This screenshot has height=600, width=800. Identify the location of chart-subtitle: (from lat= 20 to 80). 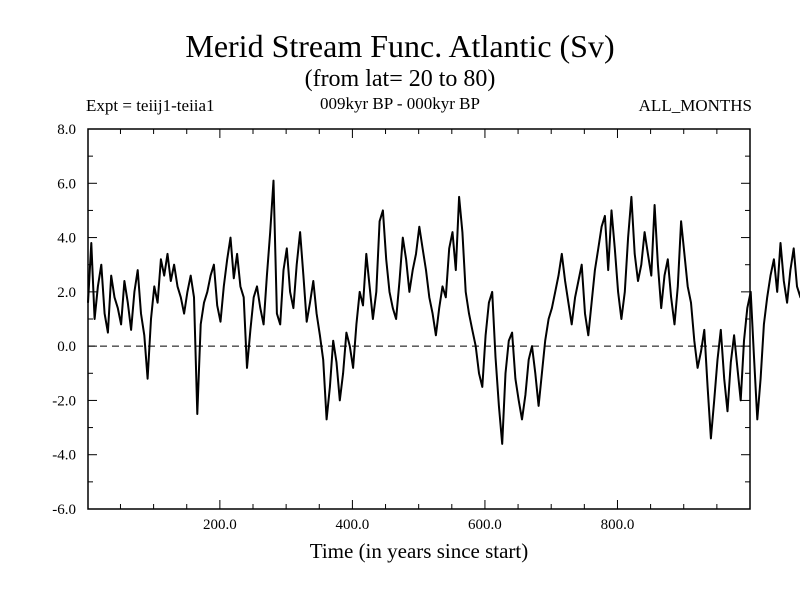
(400, 79).